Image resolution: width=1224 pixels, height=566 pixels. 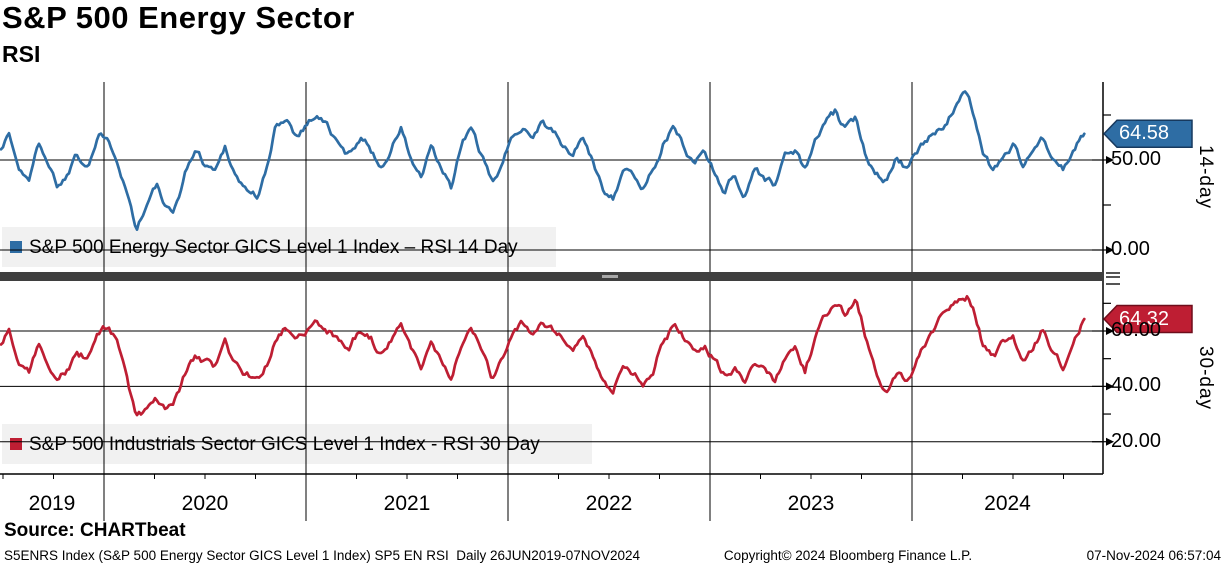 I want to click on footer-copyright: Copyright© 2024 Bloomberg Finance L.P., so click(x=848, y=555).